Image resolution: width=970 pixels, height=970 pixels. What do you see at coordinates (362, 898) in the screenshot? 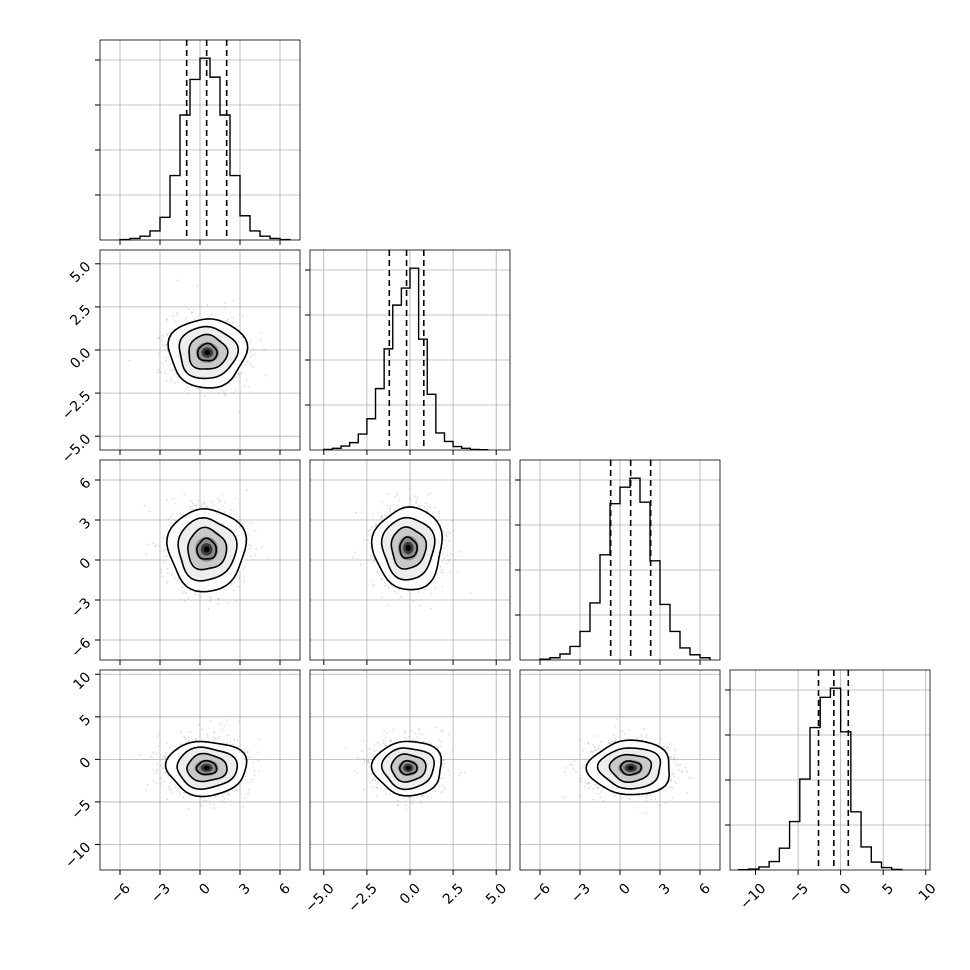
I see `x-tick-label: −2.5` at bounding box center [362, 898].